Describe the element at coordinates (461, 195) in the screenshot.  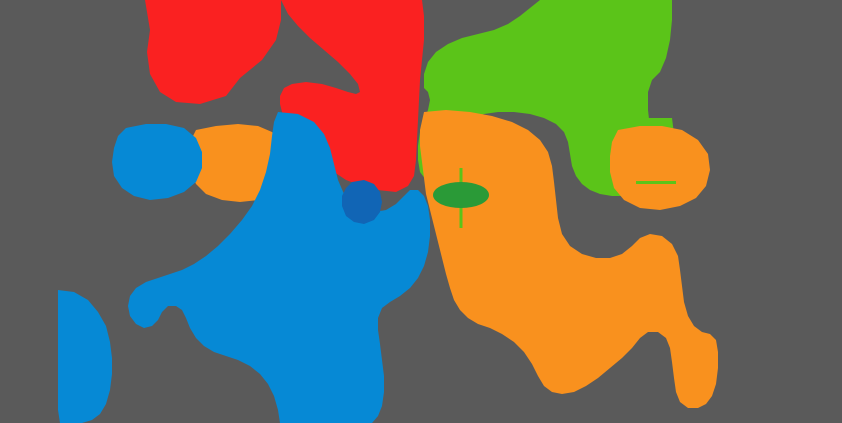
I see `center-marker-icon` at that location.